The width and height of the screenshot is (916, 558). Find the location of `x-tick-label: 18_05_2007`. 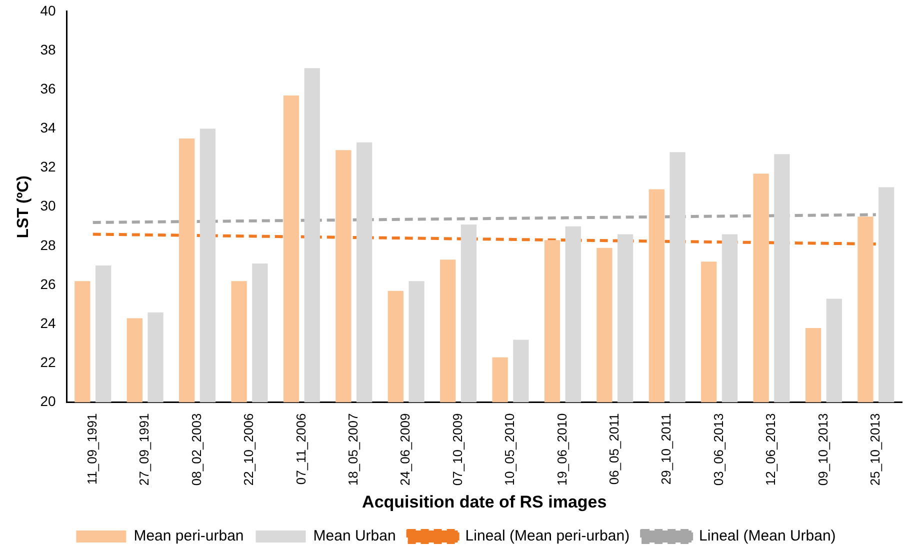

x-tick-label: 18_05_2007 is located at coordinates (352, 449).